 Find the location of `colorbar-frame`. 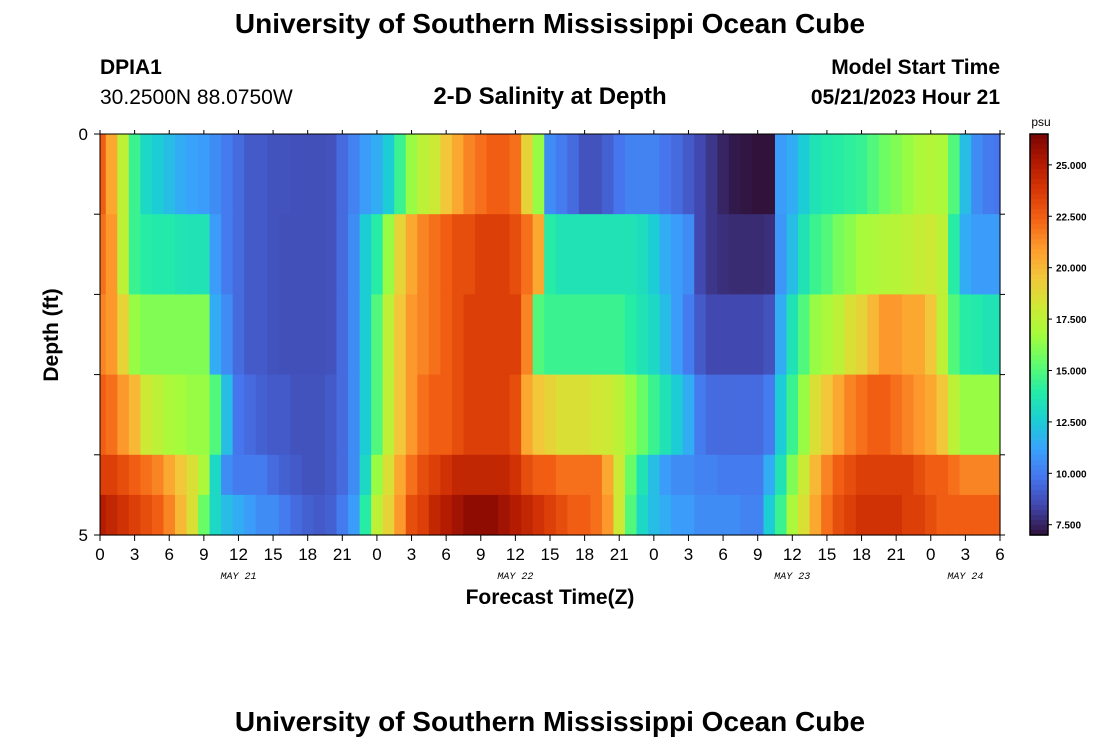

colorbar-frame is located at coordinates (1039, 334).